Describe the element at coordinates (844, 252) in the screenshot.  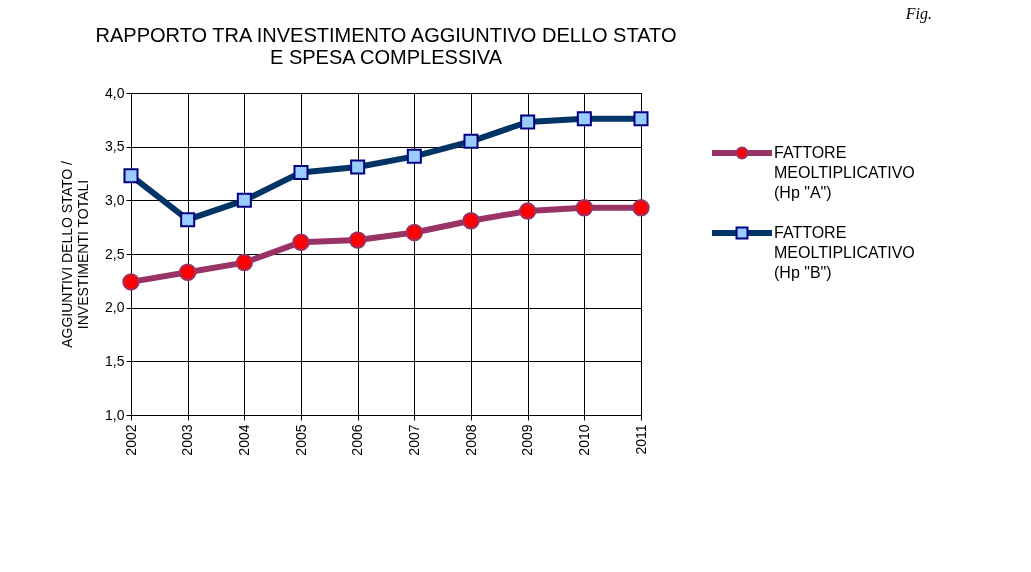
I see `legend-label: FATTORE MEOLTIPLICATIVO (Hp "B")` at that location.